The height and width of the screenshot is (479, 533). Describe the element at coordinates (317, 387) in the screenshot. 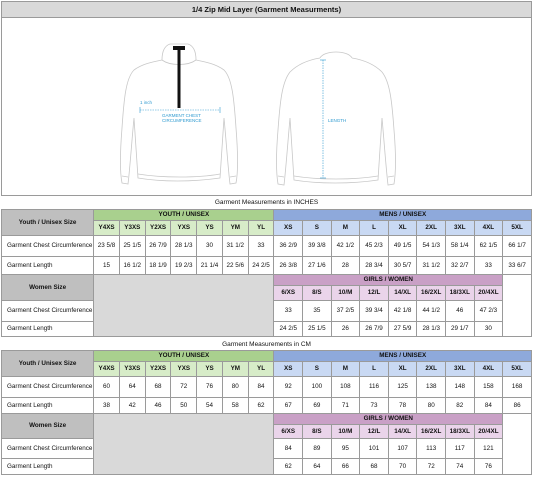

I see `table-cell: 100` at that location.